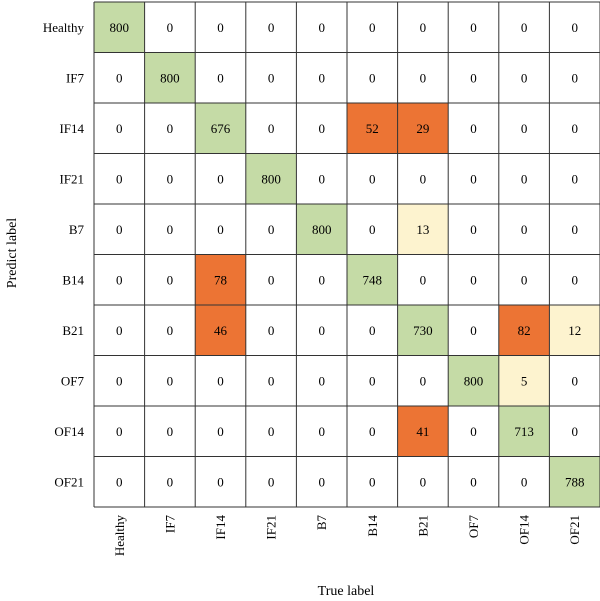 The height and width of the screenshot is (601, 600). I want to click on cell-b7-of14, so click(524, 229).